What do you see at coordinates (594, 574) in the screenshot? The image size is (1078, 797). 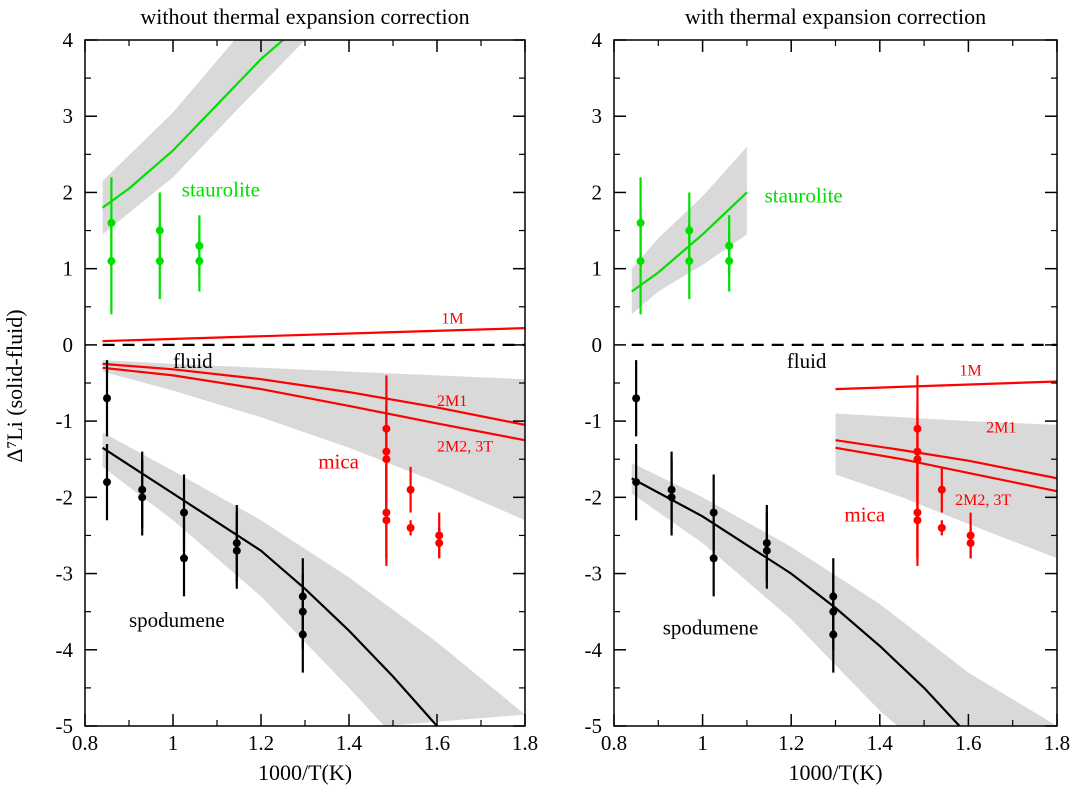 I see `y-tick-label: -3` at bounding box center [594, 574].